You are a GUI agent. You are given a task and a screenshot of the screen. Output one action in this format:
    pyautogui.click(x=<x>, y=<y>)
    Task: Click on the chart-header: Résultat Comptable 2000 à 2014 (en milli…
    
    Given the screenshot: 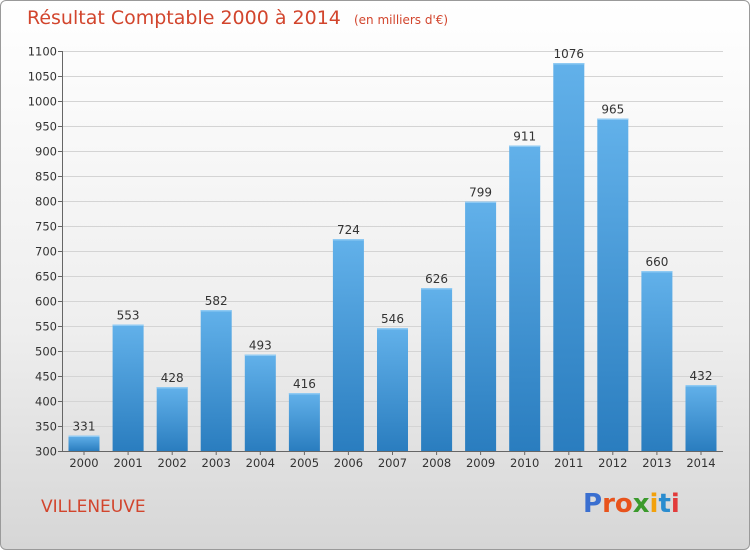 What is the action you would take?
    pyautogui.click(x=237, y=18)
    